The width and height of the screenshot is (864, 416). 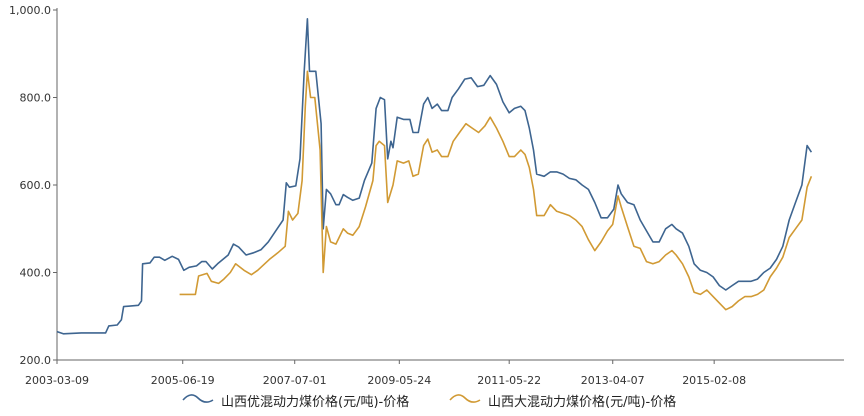 I want to click on legend: 山西优混动力煤价格(元/吨)-价格 山西大混动力煤价格(元/吨)-价格, so click(x=429, y=402).